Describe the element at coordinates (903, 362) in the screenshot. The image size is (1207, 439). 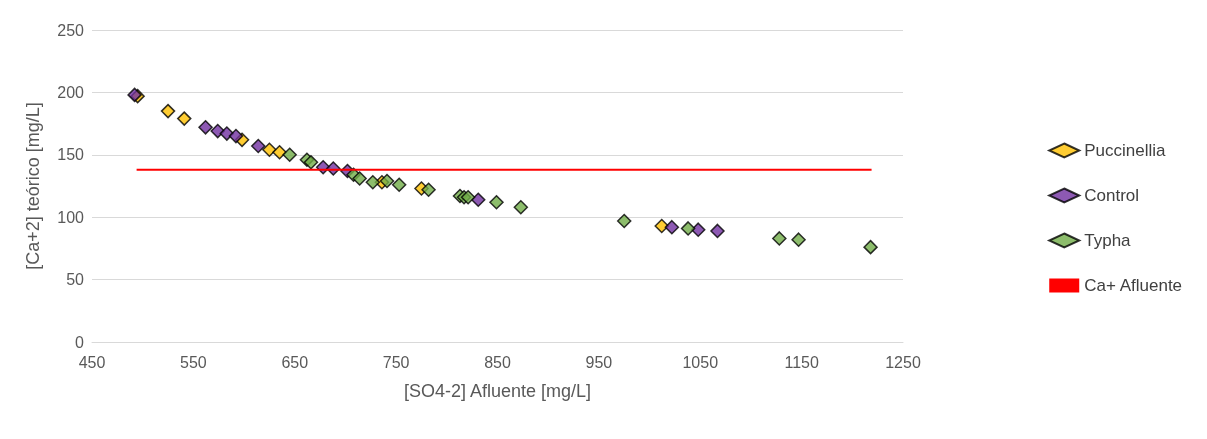
I see `x-tick-label: 1250` at that location.